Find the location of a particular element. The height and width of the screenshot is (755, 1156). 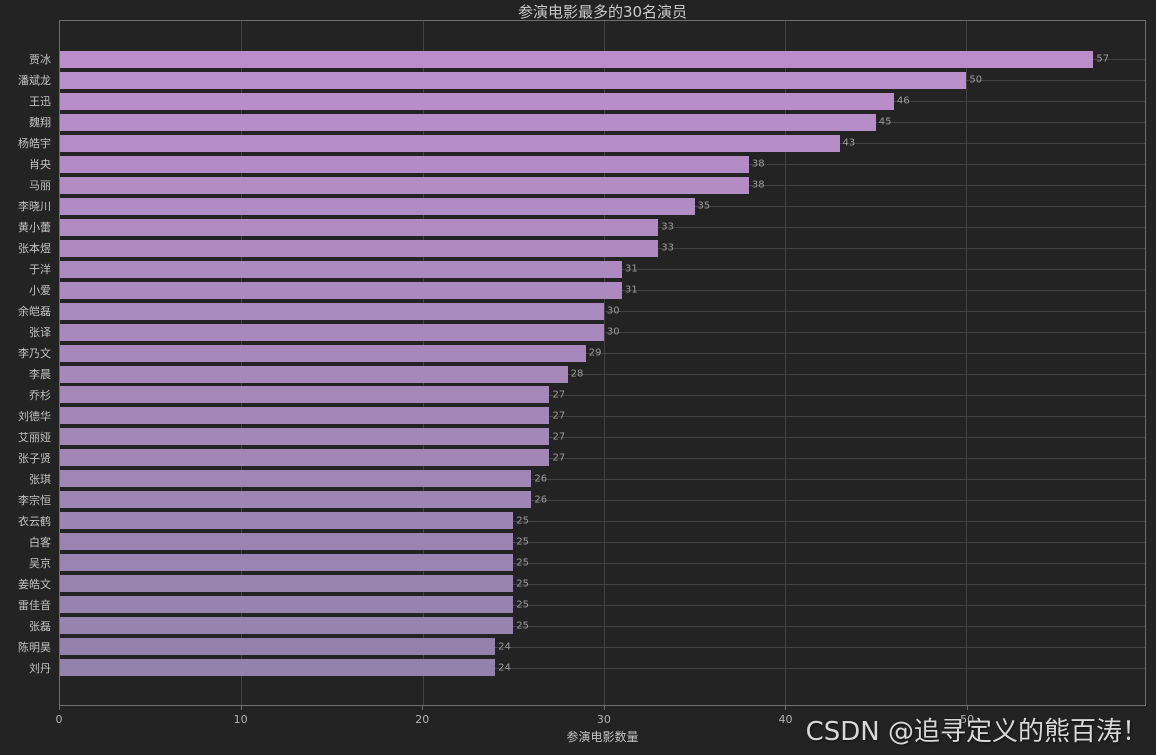

bar-value-label: 45 is located at coordinates (885, 122).